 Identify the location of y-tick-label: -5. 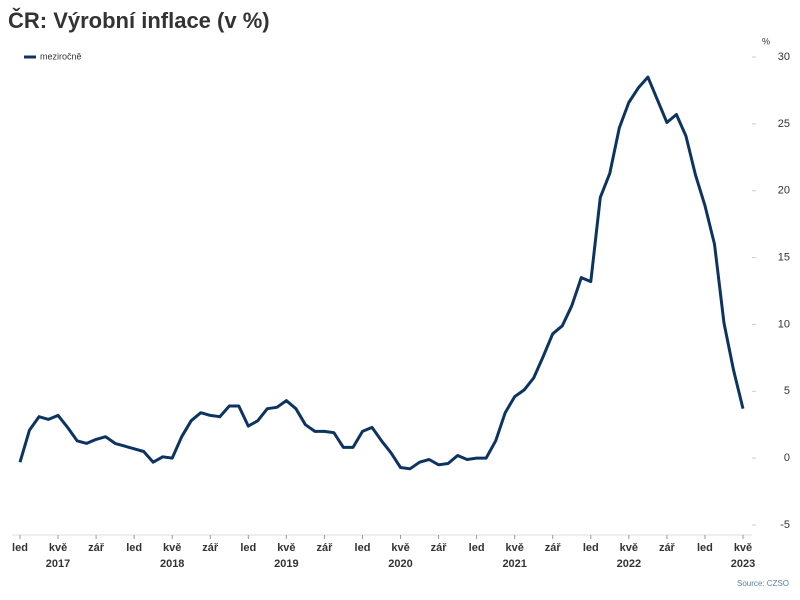
(785, 525).